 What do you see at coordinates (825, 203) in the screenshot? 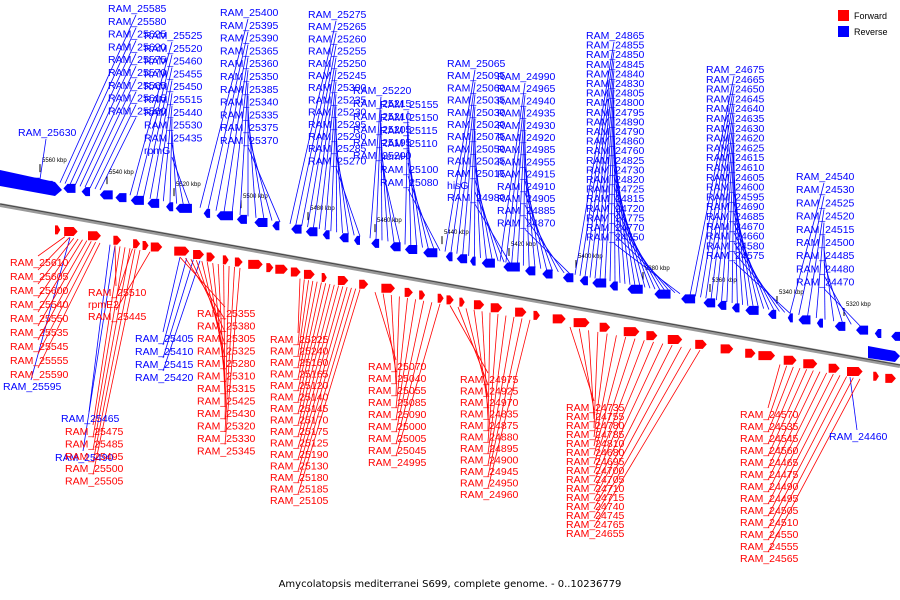
I see `reverse-gene-label: RAM_24525` at bounding box center [825, 203].